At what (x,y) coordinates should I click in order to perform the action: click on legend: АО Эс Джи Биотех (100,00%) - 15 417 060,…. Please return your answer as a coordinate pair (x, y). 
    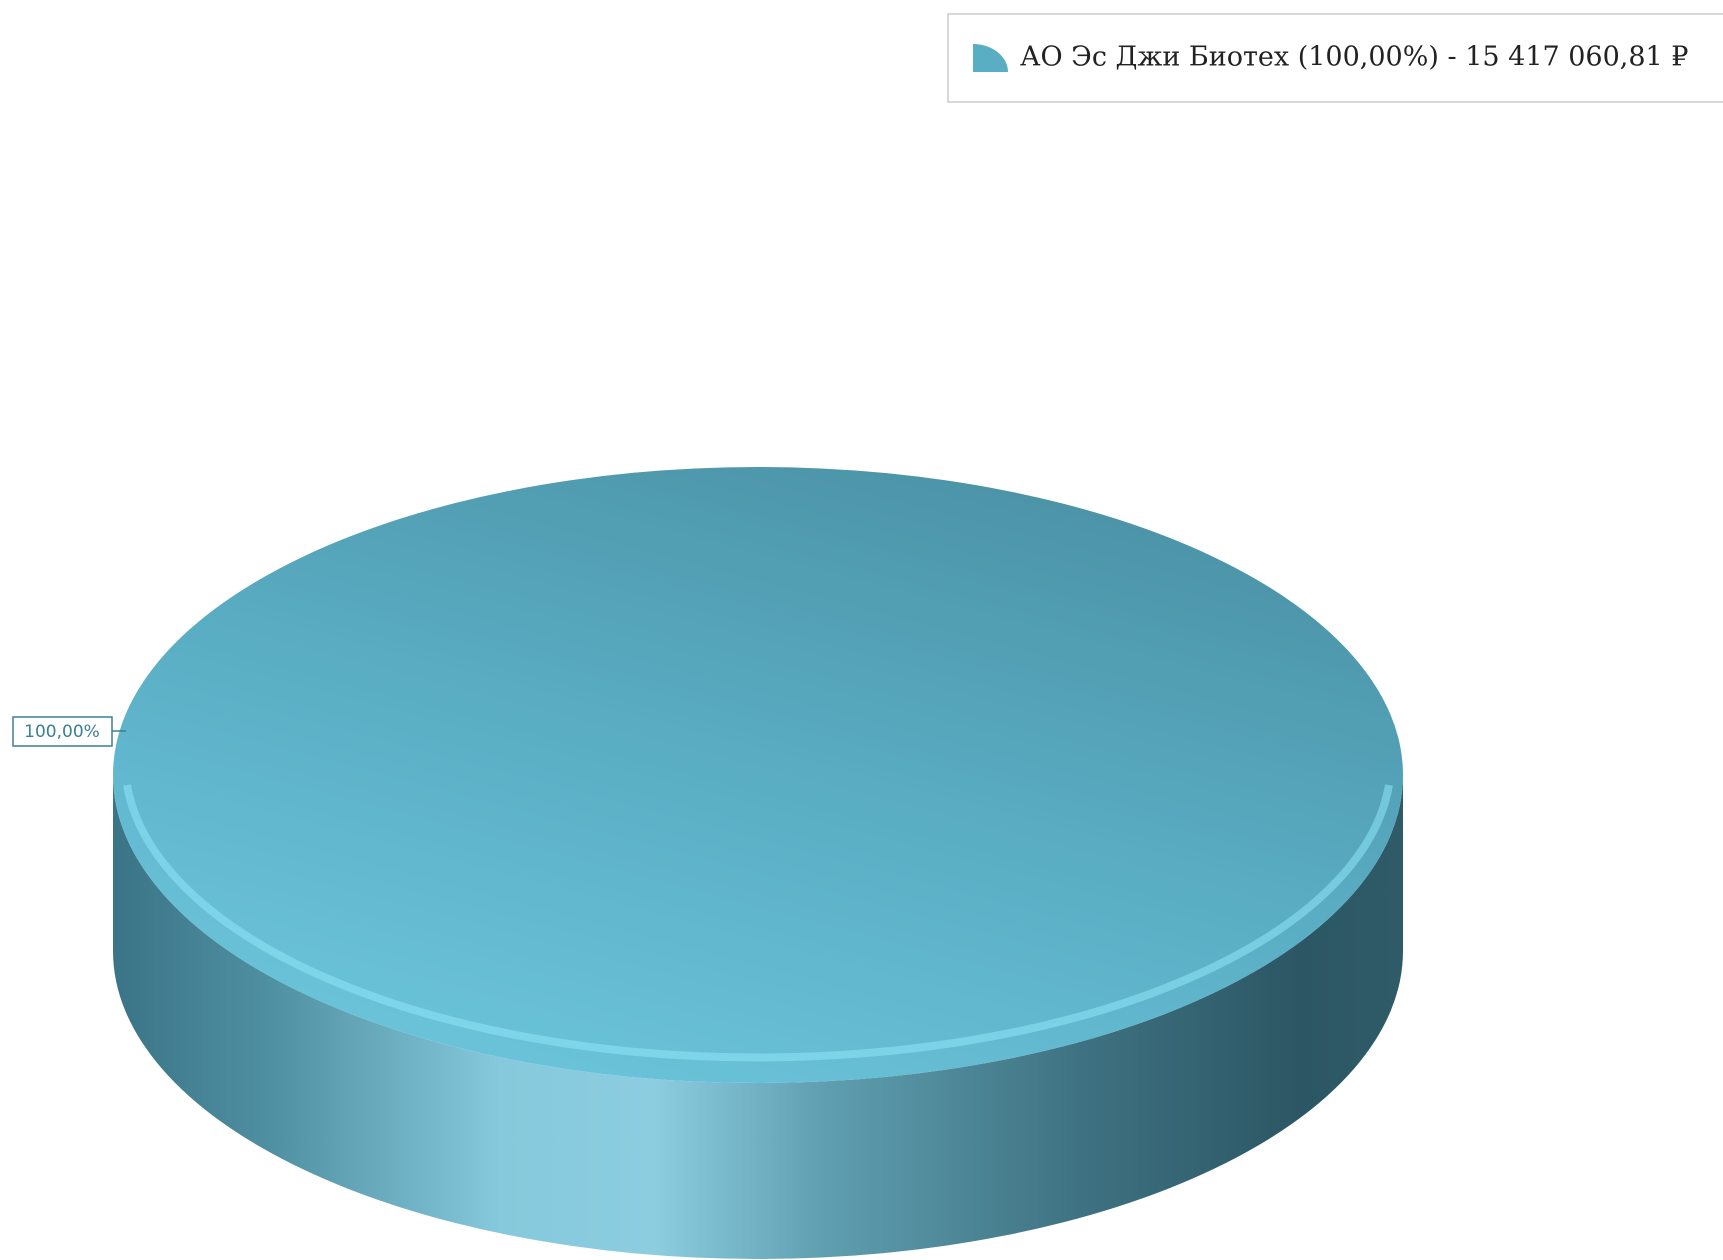
    Looking at the image, I should click on (1335, 58).